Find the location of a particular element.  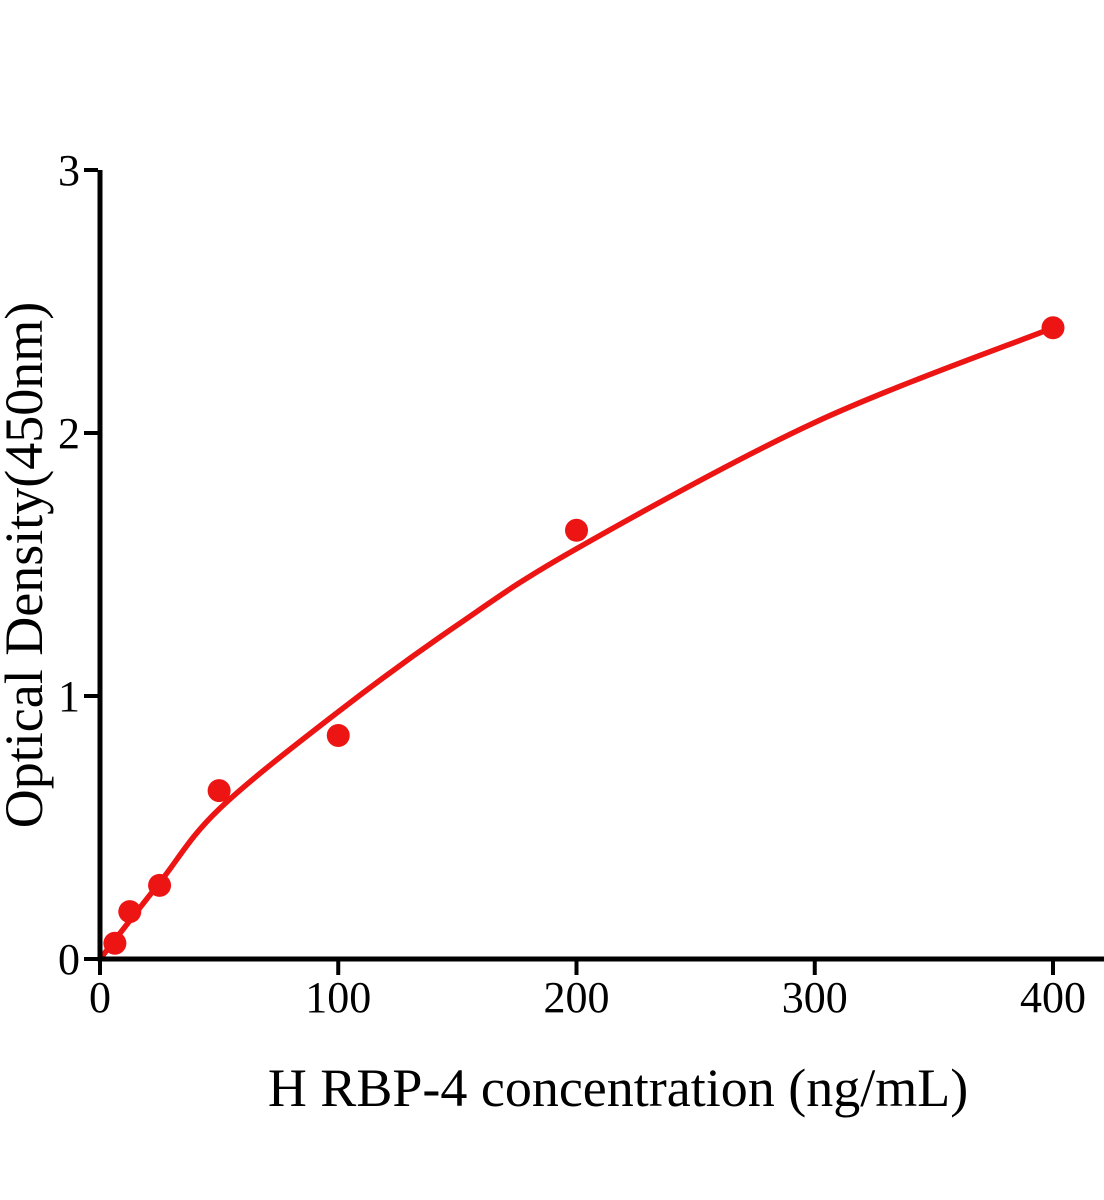

y-tick-label: 0 is located at coordinates (69, 959).